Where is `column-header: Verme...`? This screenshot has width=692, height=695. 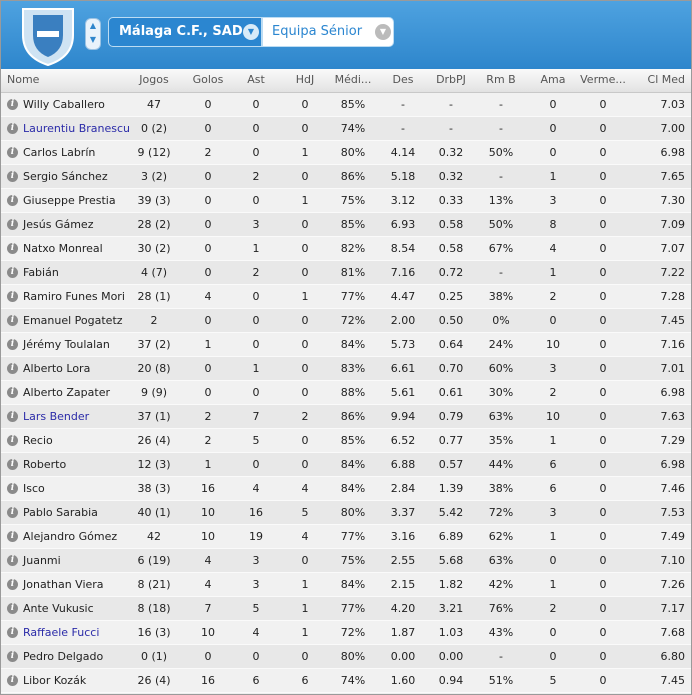 column-header: Verme... is located at coordinates (603, 79).